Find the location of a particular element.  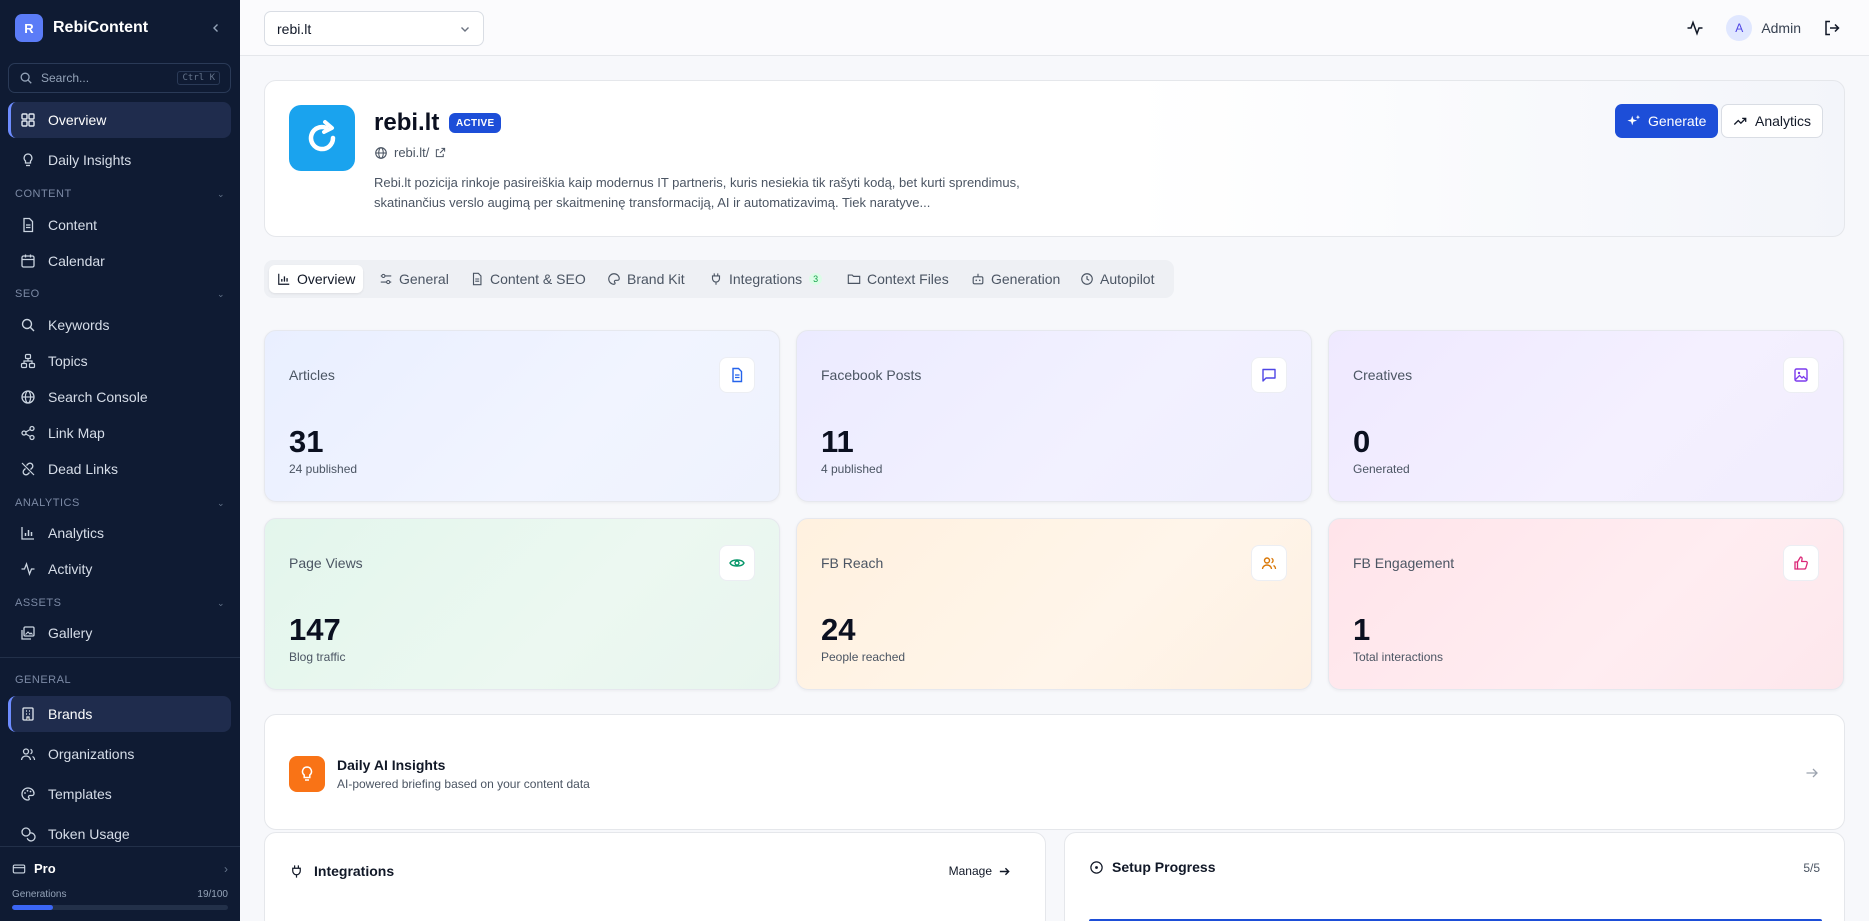

stat-title: Page Views is located at coordinates (326, 563).